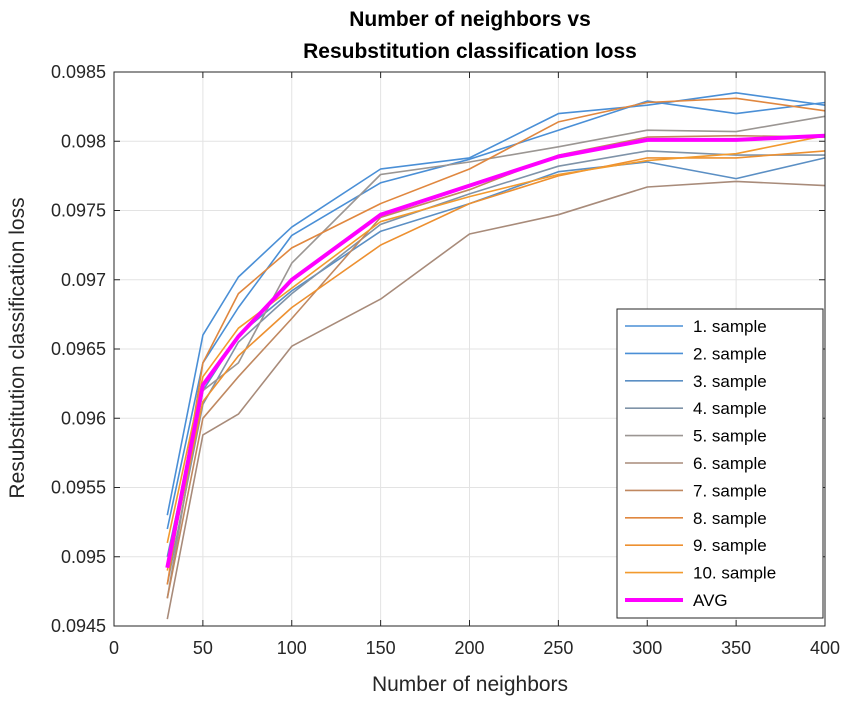  I want to click on x-tick-label: 350, so click(736, 648).